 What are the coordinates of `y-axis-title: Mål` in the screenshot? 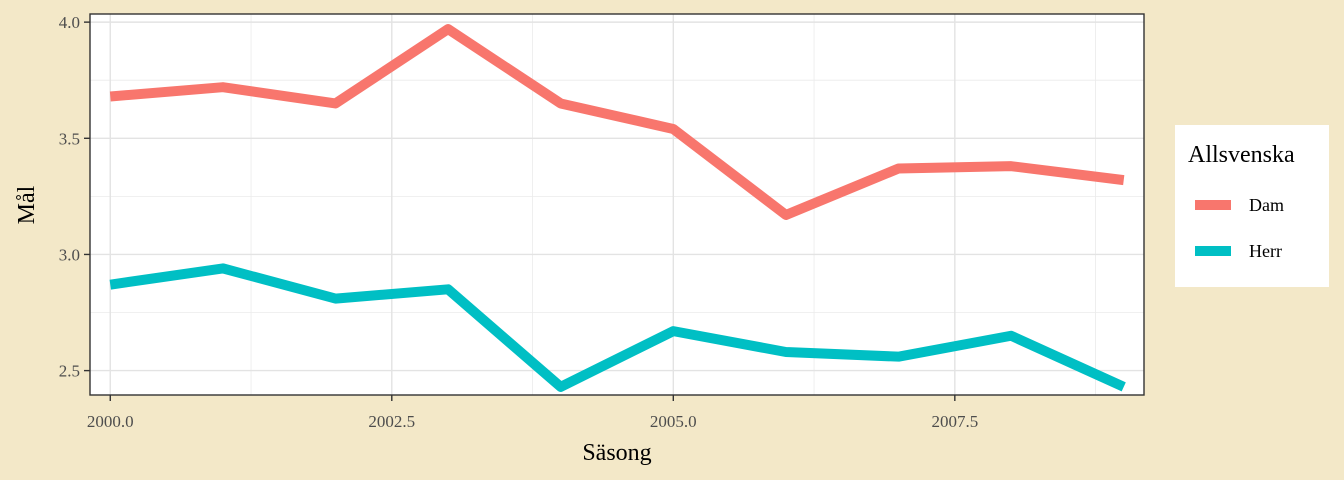 It's located at (27, 204).